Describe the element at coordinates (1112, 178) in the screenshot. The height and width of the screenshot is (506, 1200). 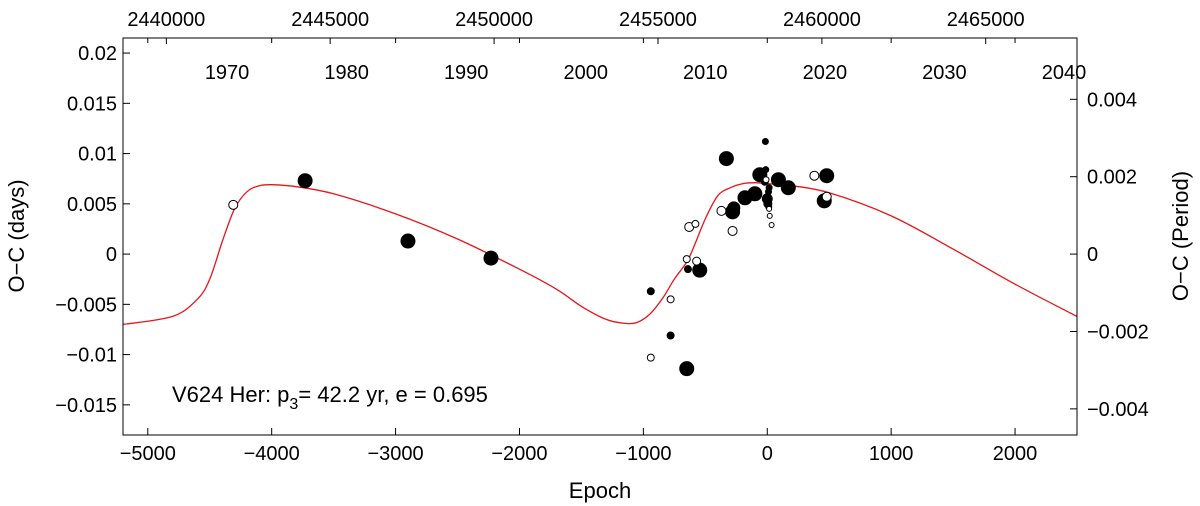
I see `y2-tick-label: 0.002` at that location.